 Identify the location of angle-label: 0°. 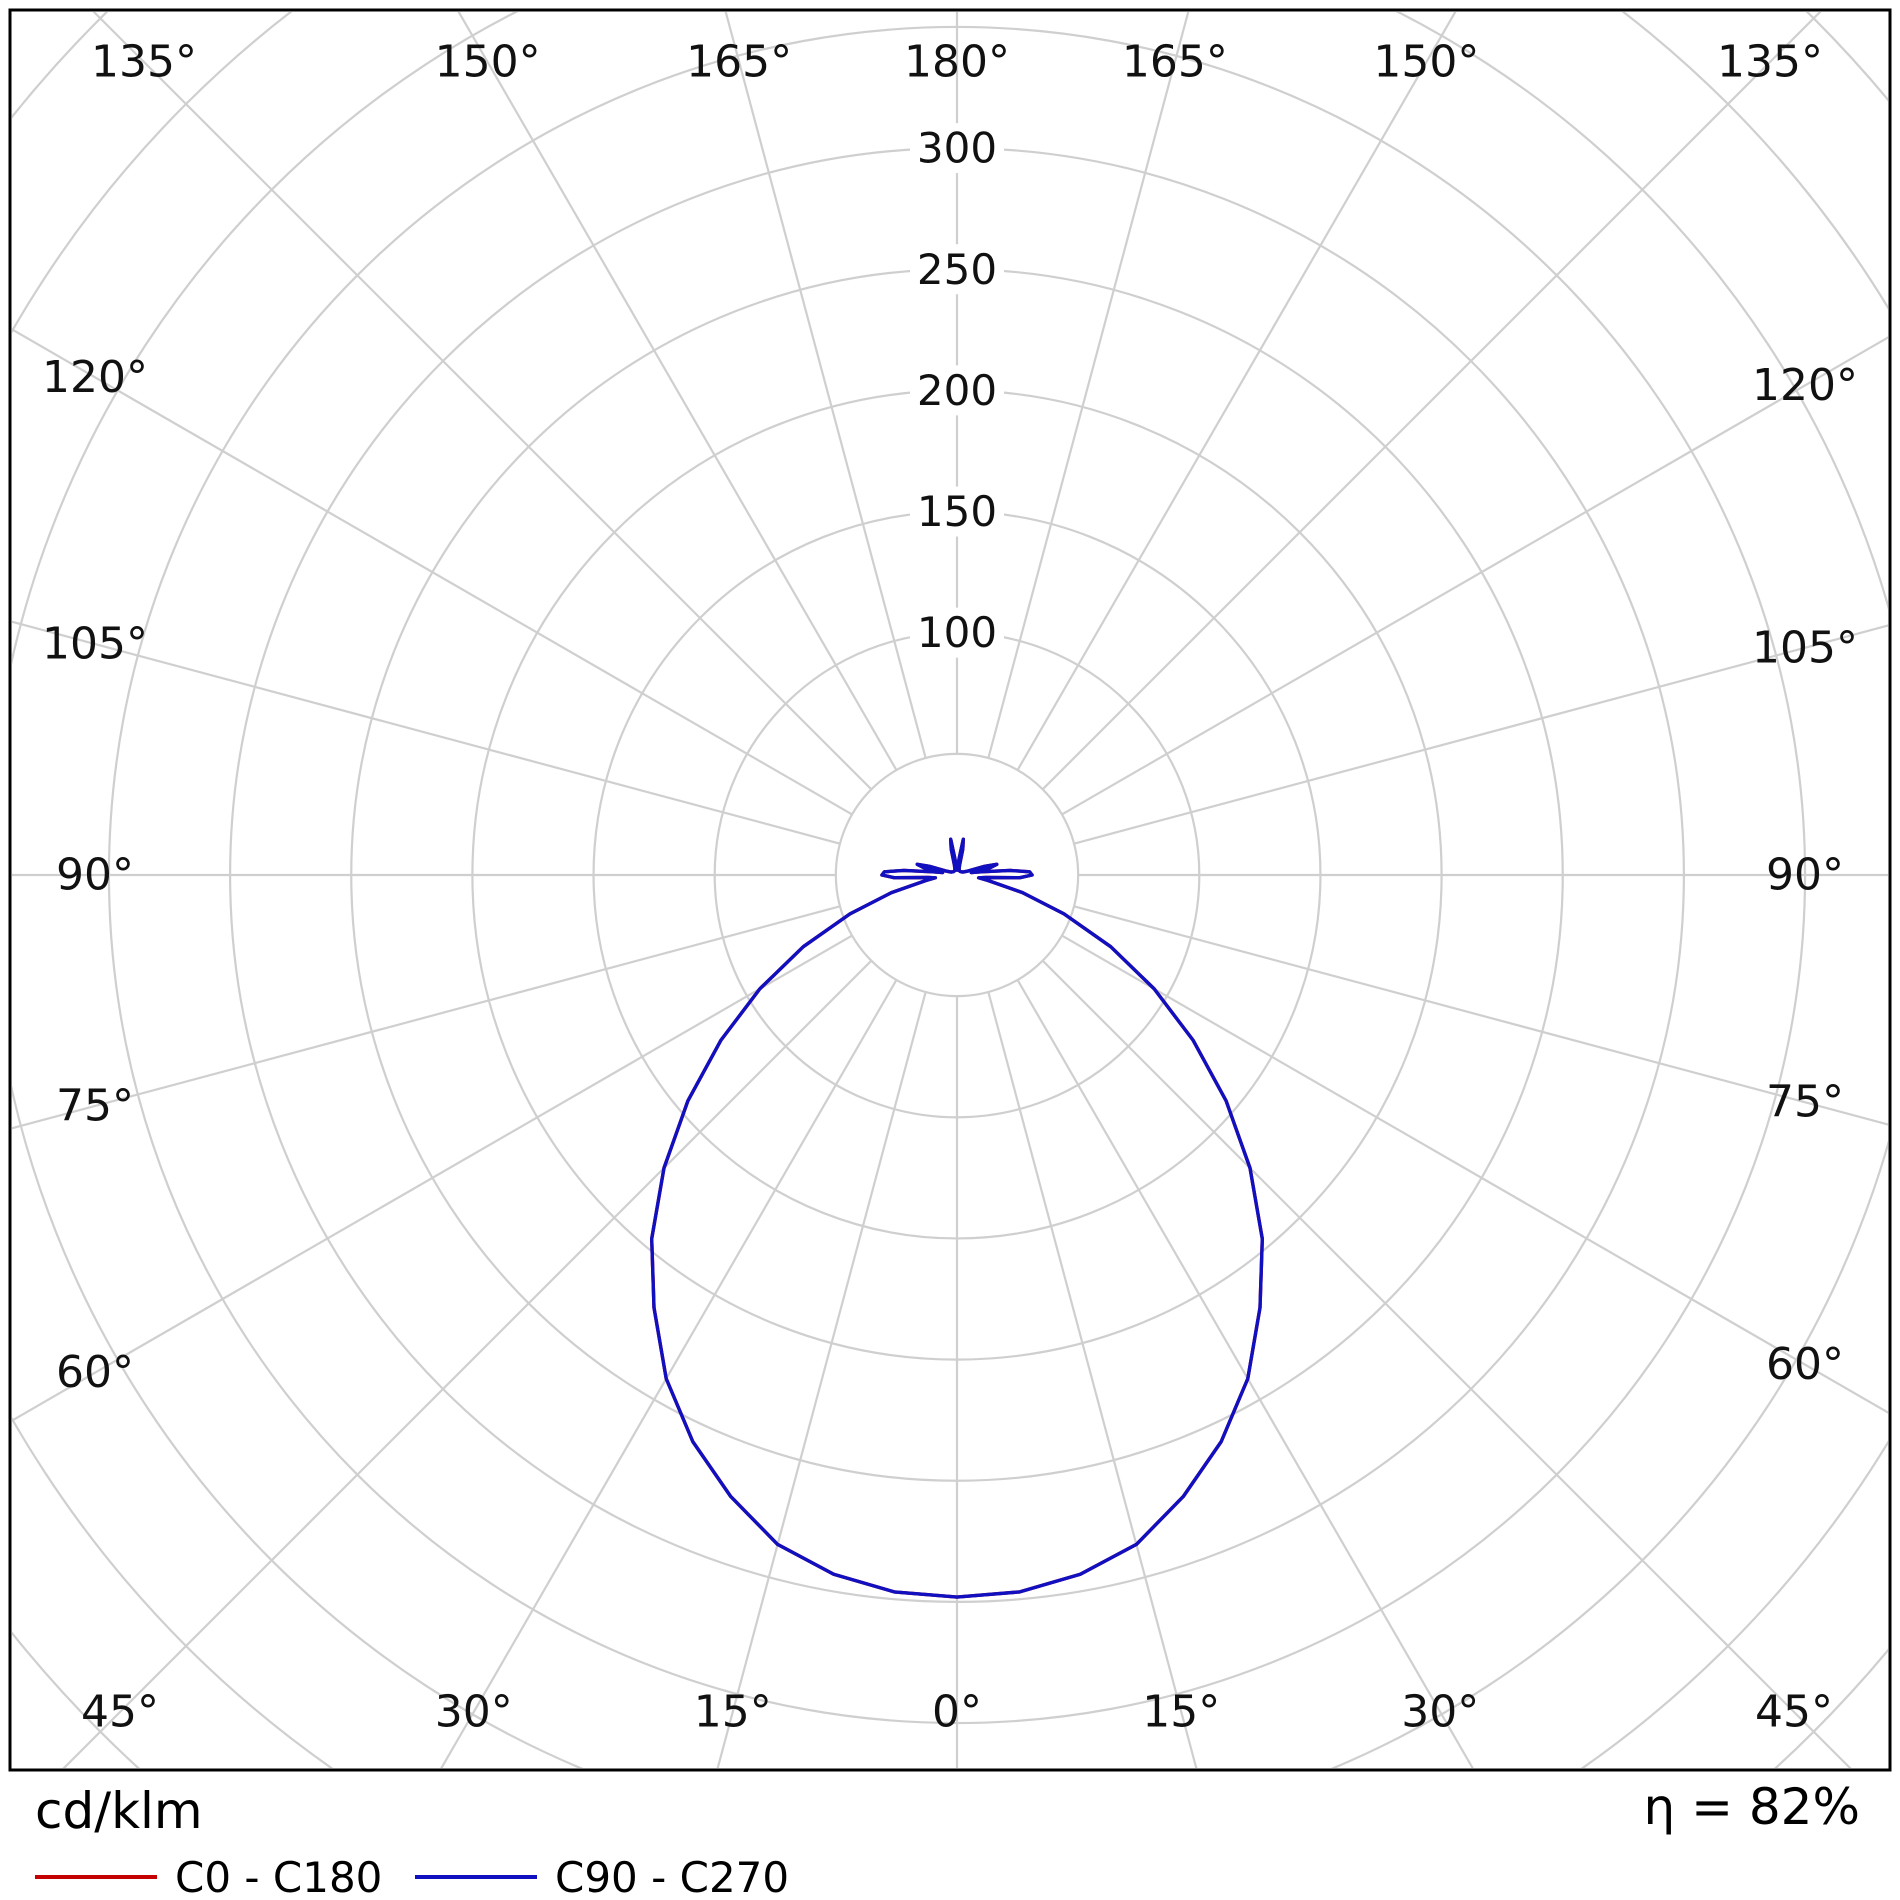
(957, 1712).